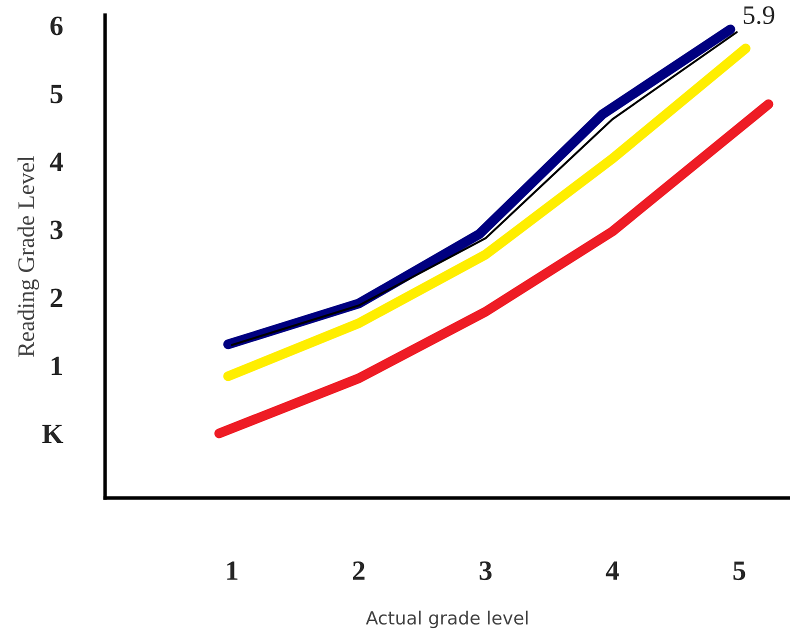 Image resolution: width=790 pixels, height=632 pixels. Describe the element at coordinates (232, 570) in the screenshot. I see `x-tick-label: 1` at that location.